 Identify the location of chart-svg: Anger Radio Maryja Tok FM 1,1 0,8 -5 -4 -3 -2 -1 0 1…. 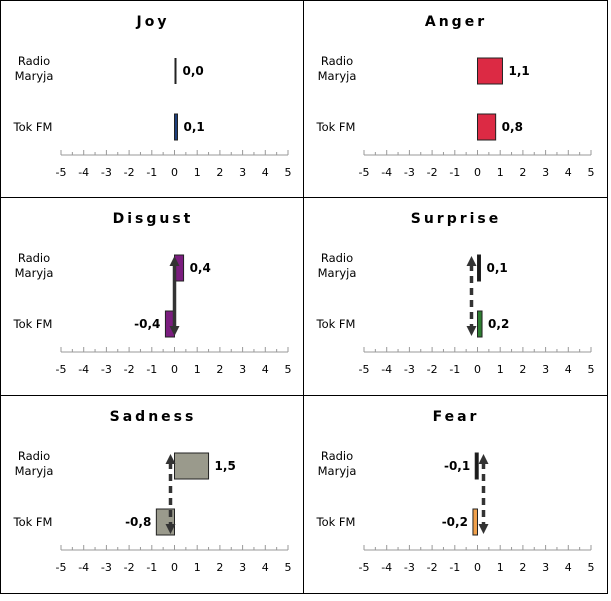
(455, 96).